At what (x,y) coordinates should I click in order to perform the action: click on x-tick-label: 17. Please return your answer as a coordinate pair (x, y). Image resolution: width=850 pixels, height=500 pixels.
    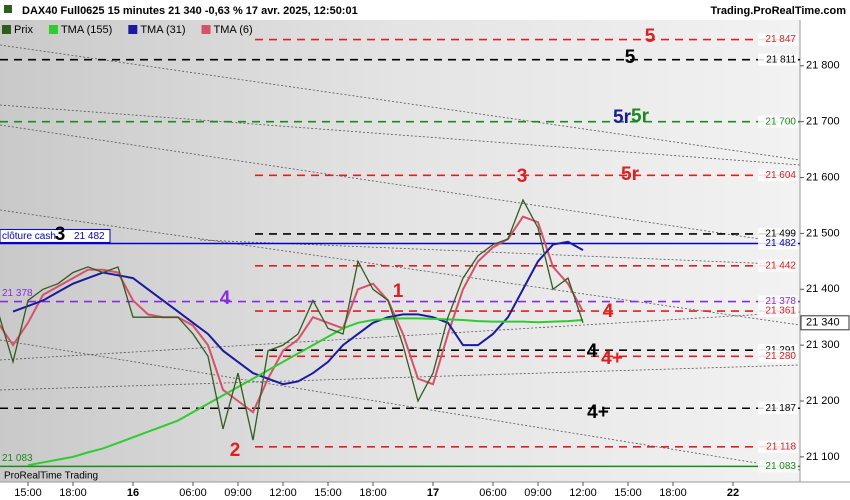
    Looking at the image, I should click on (433, 493).